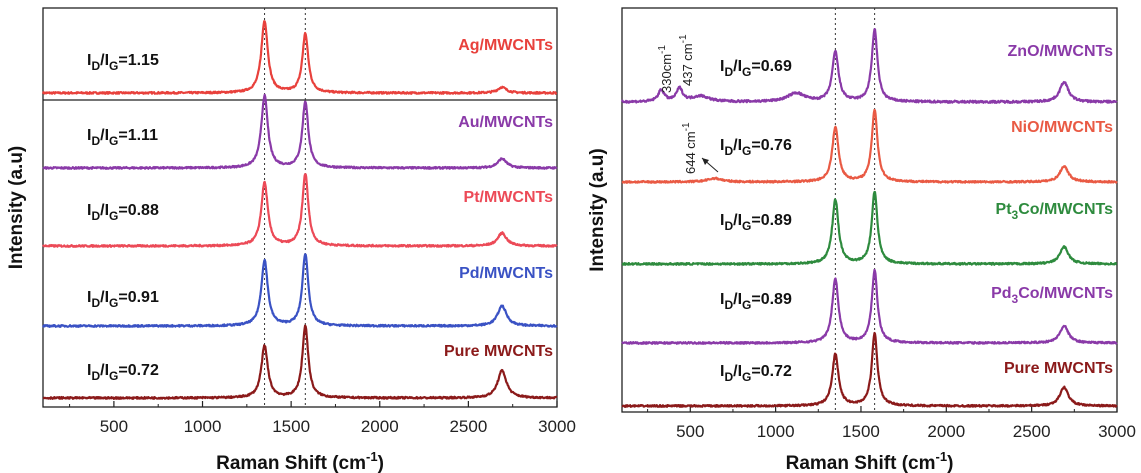  Describe the element at coordinates (1055, 211) in the screenshot. I see `series-label: Pt3Co/MWCNTs` at that location.